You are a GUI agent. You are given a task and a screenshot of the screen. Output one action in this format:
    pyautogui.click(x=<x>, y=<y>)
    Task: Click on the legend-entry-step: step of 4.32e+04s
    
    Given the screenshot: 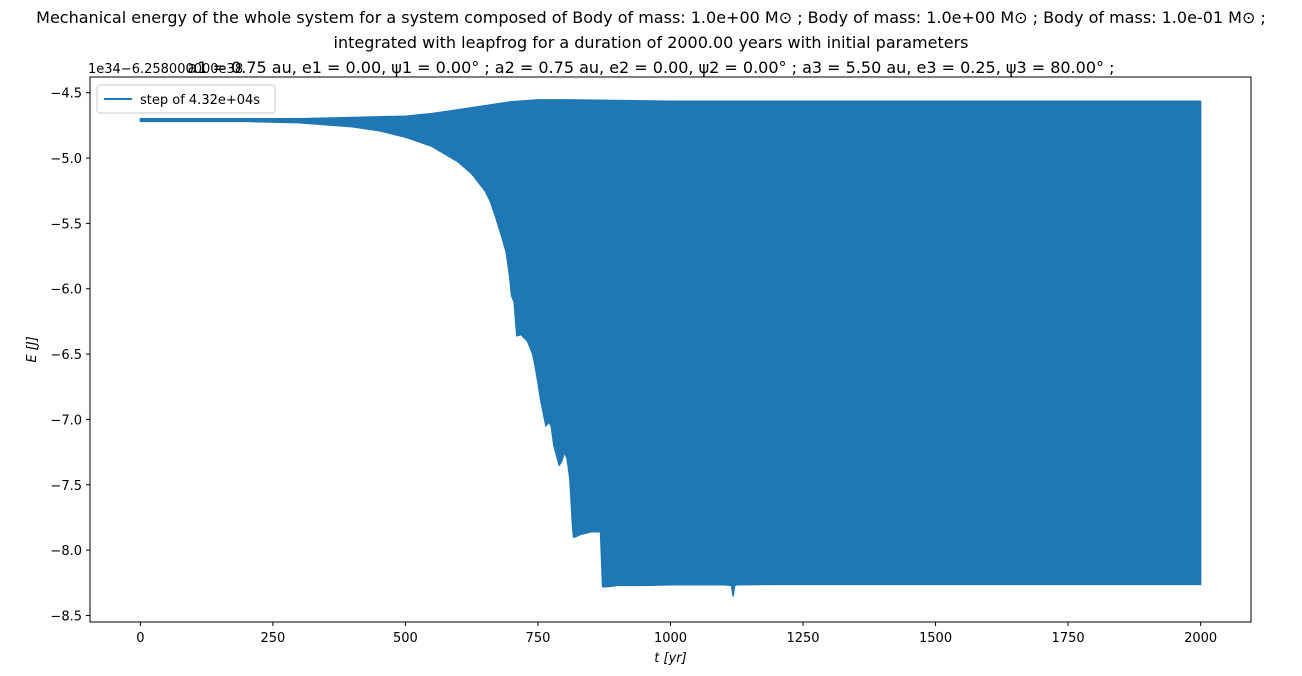 What is the action you would take?
    pyautogui.click(x=200, y=100)
    